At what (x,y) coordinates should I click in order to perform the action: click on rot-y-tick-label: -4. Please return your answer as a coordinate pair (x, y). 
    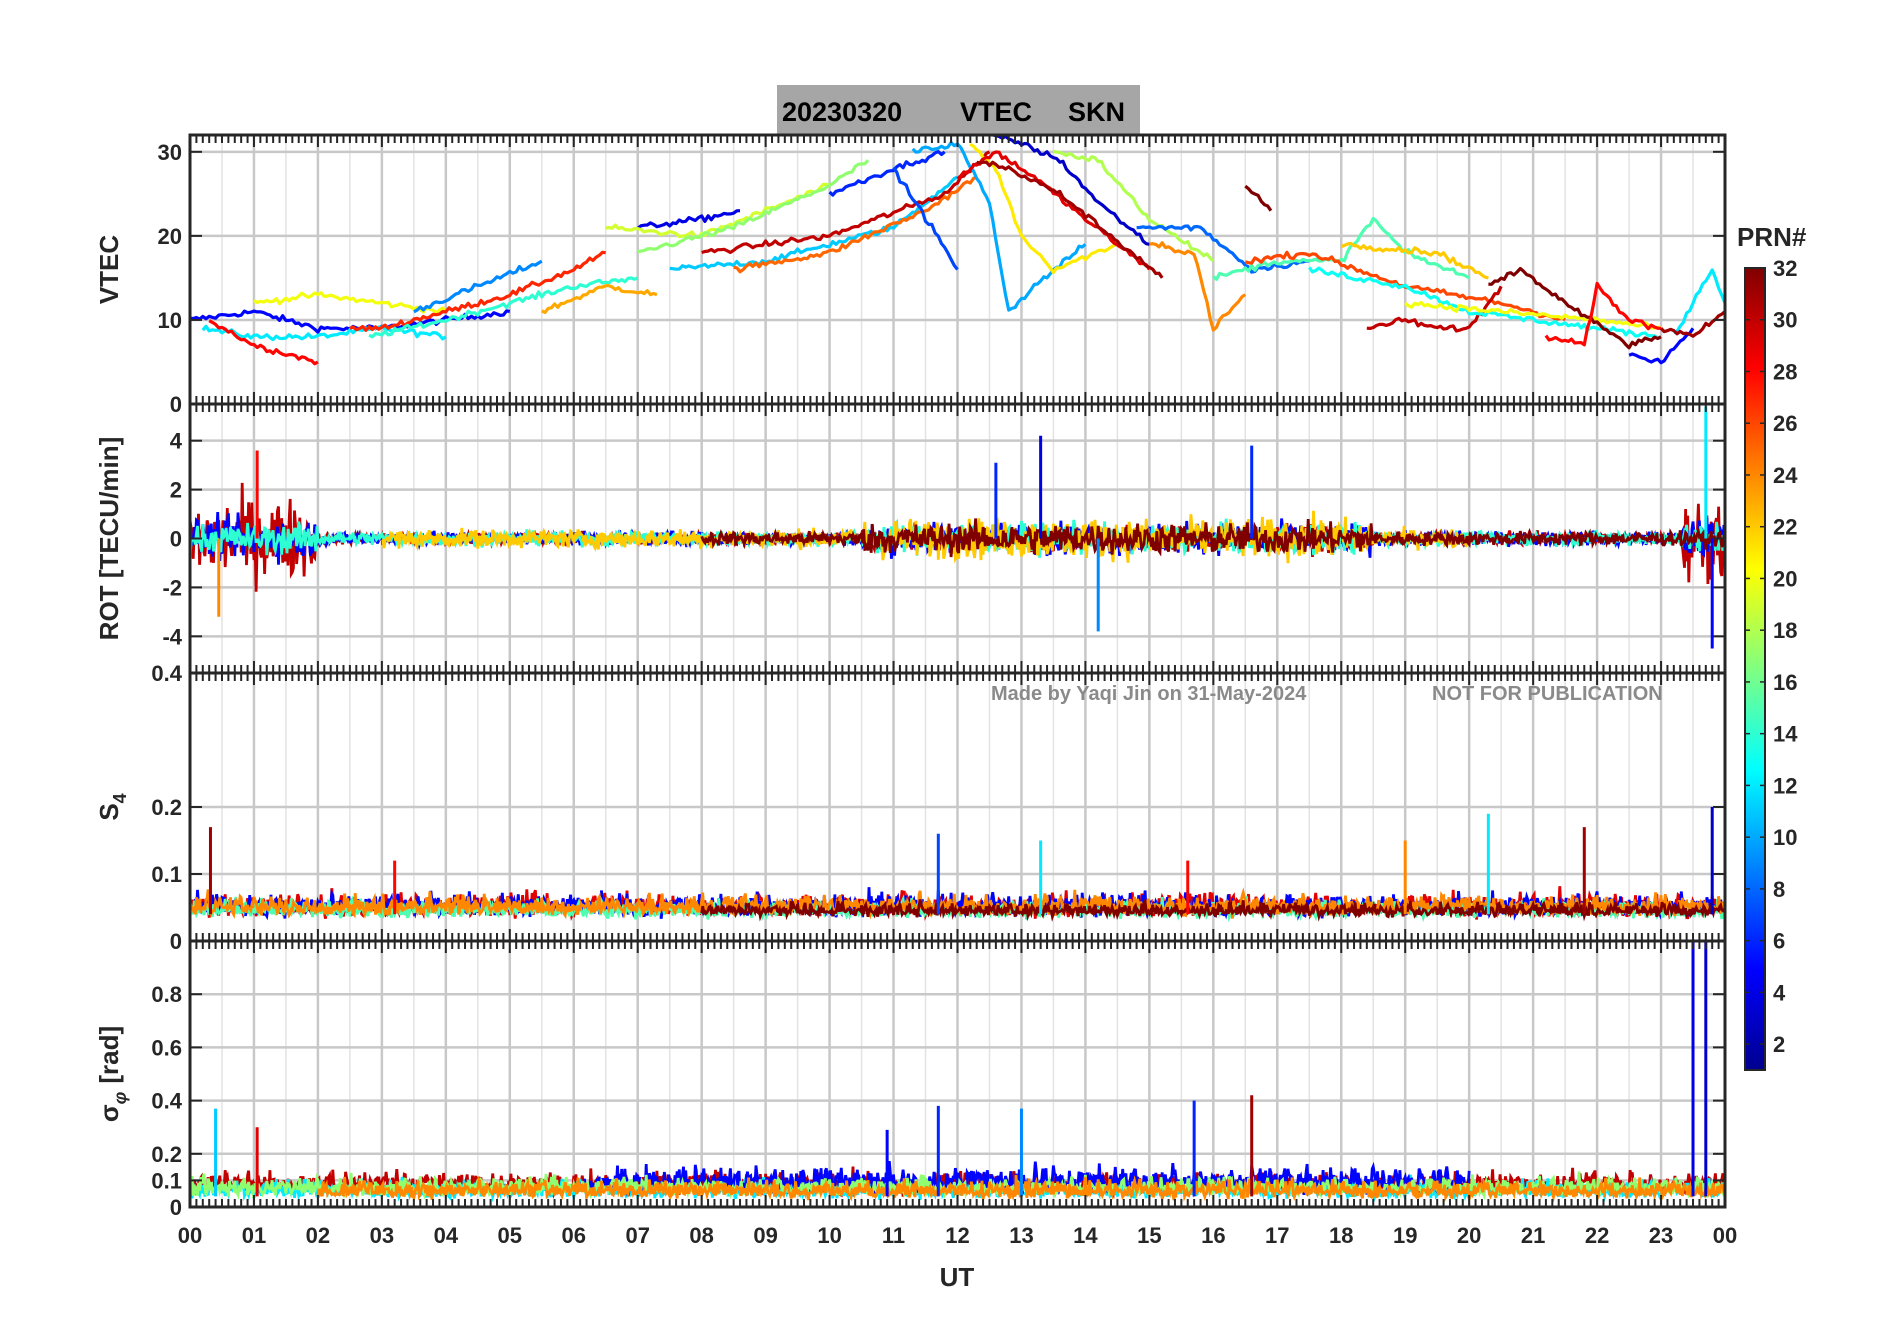
    Looking at the image, I should click on (172, 636).